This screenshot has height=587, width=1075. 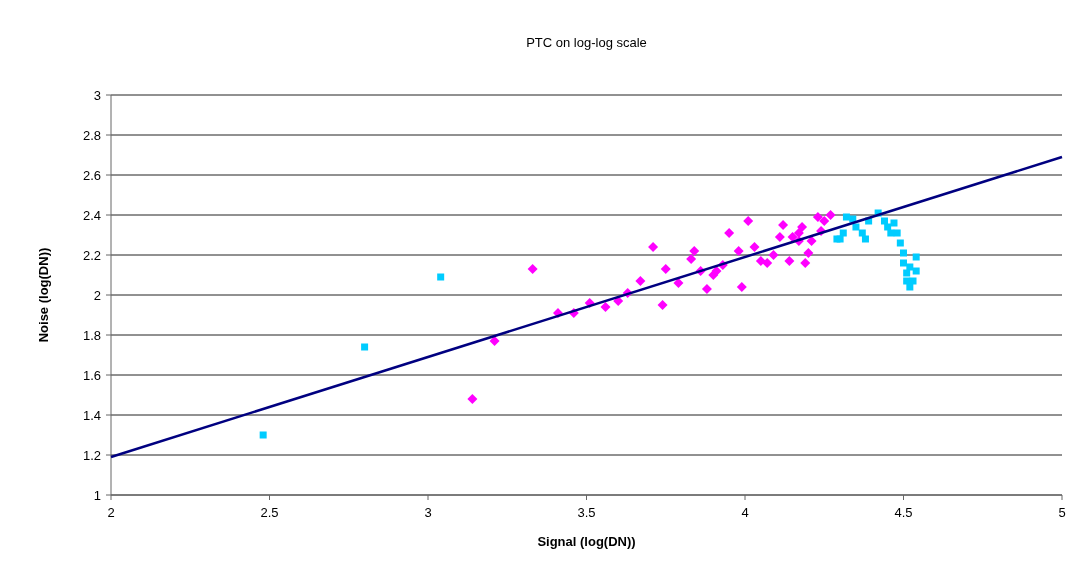 What do you see at coordinates (91, 135) in the screenshot?
I see `y-tick-label: 2.8` at bounding box center [91, 135].